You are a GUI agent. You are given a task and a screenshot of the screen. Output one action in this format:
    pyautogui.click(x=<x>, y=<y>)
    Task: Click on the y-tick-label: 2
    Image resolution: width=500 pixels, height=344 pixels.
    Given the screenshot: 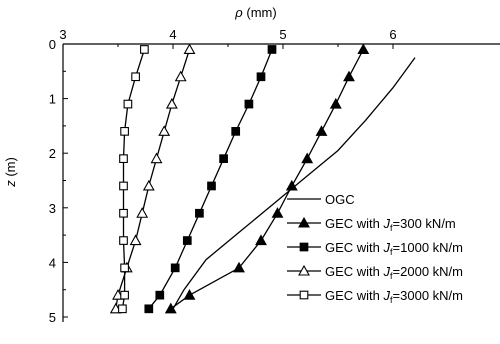 What is the action you would take?
    pyautogui.click(x=52, y=153)
    